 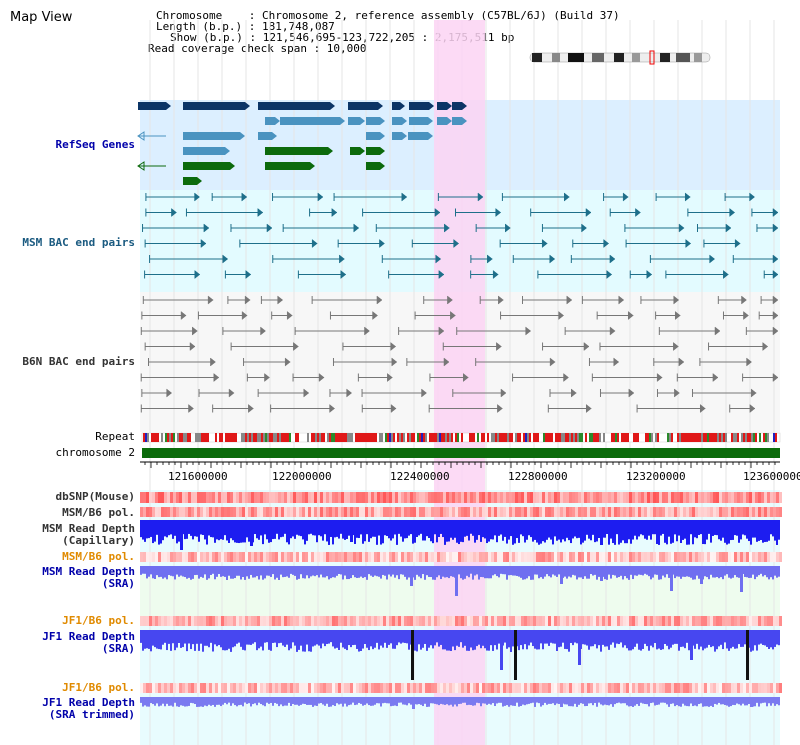 What do you see at coordinates (88, 702) in the screenshot?
I see `label-jf1-depth-trim-1: JF1 Read Depth` at bounding box center [88, 702].